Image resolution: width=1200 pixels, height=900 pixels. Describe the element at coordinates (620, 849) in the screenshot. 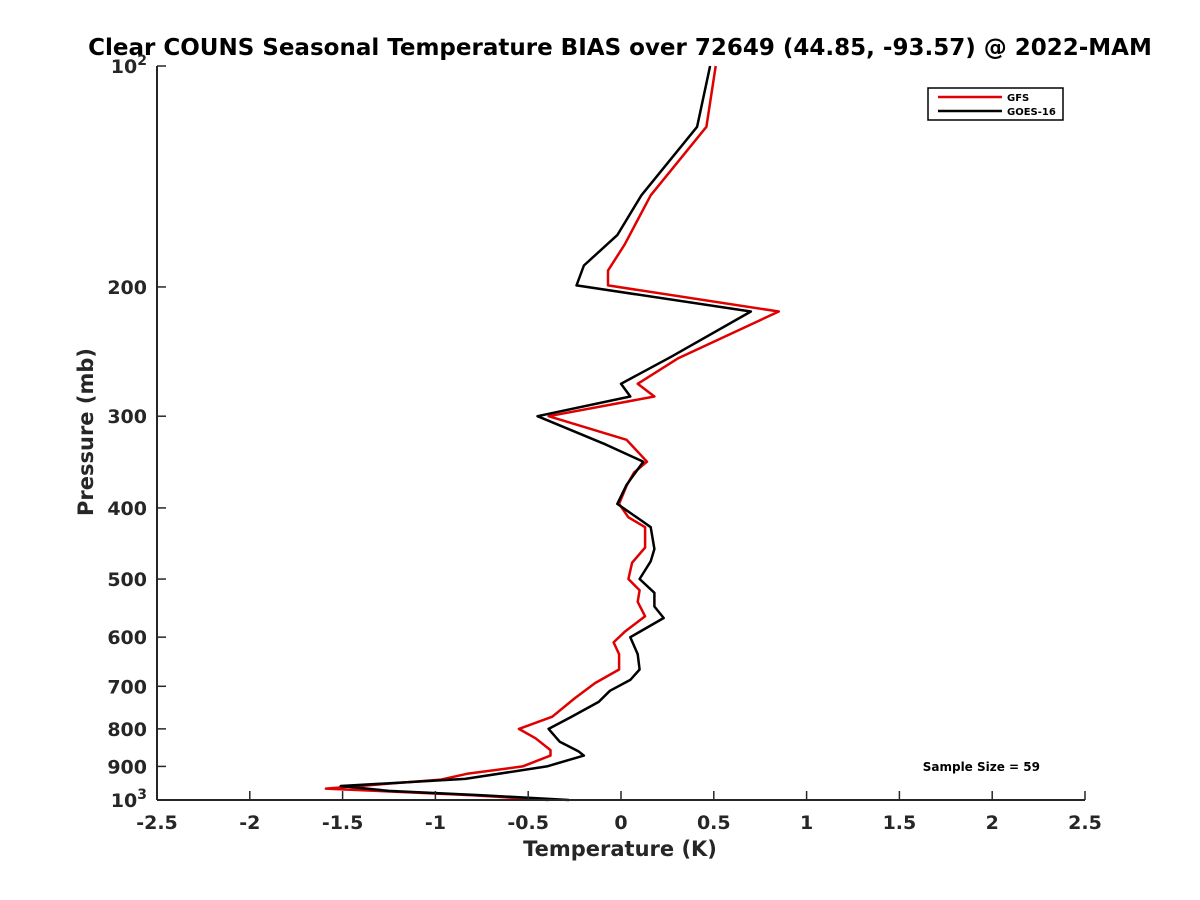

I see `x-axis-label: Temperature (K)` at that location.